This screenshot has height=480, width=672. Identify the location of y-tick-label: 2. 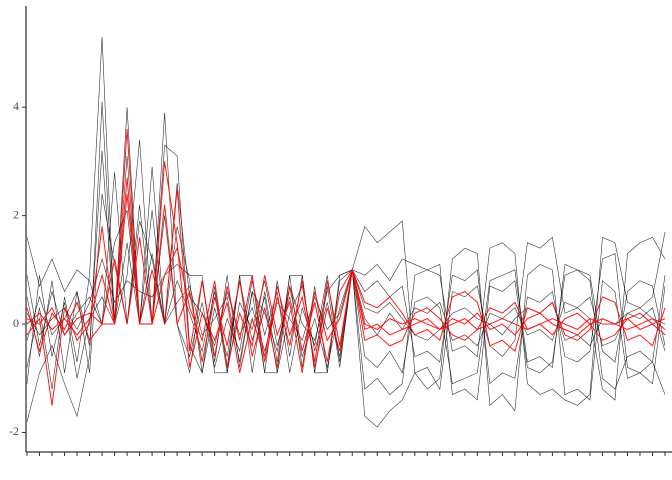
(16, 214).